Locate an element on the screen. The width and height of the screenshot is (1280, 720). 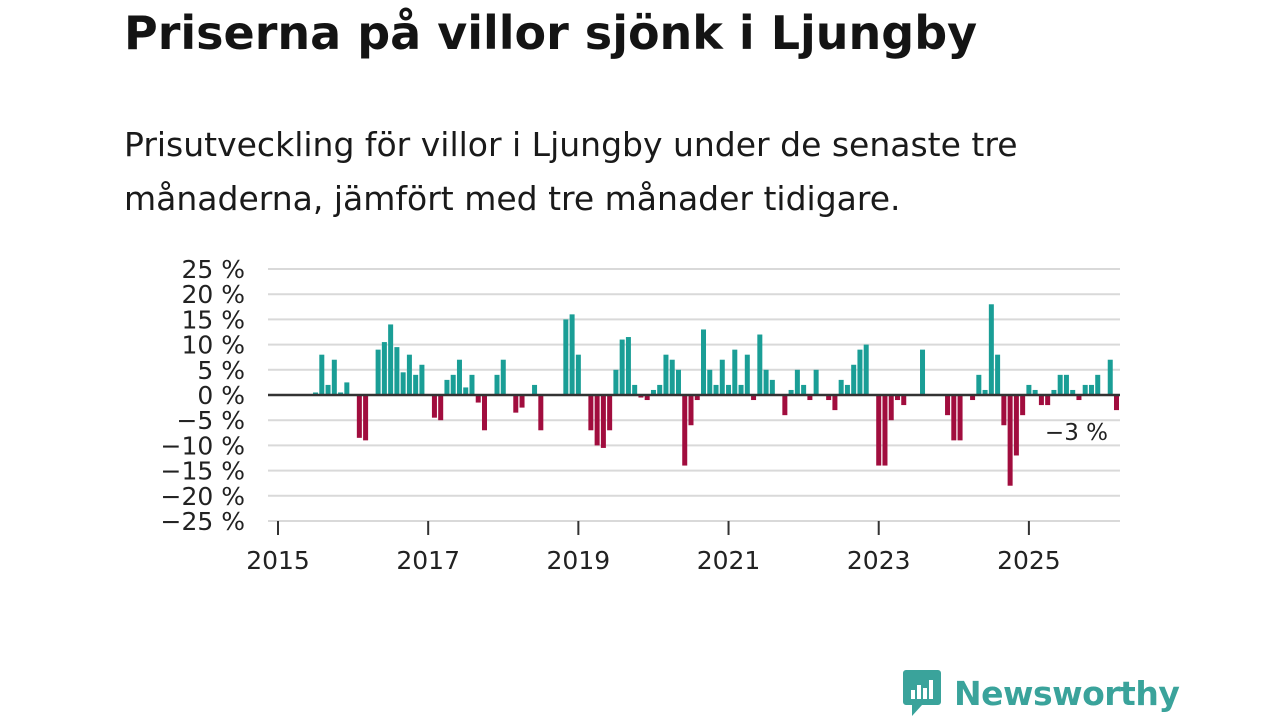
chart-title: Priserna på villor sjönk i Ljungby is located at coordinates (551, 33).